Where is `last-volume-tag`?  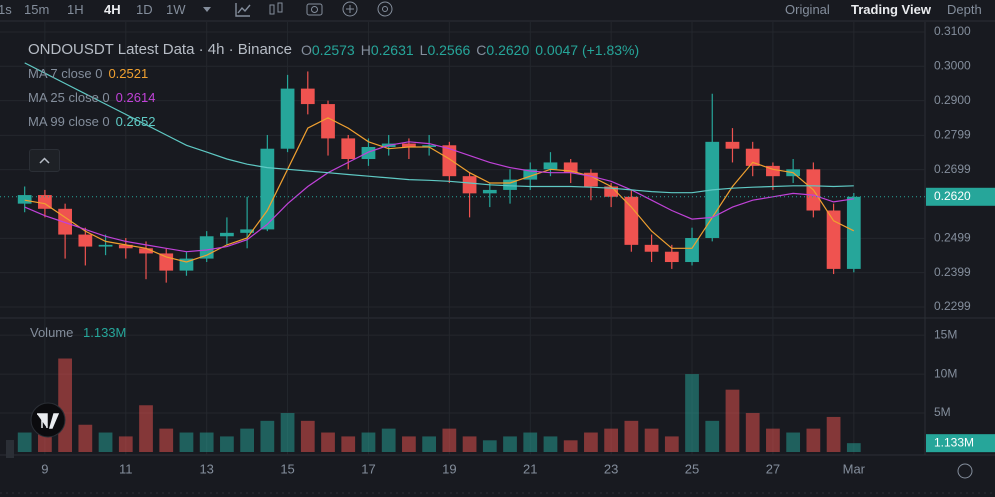
last-volume-tag is located at coordinates (960, 443).